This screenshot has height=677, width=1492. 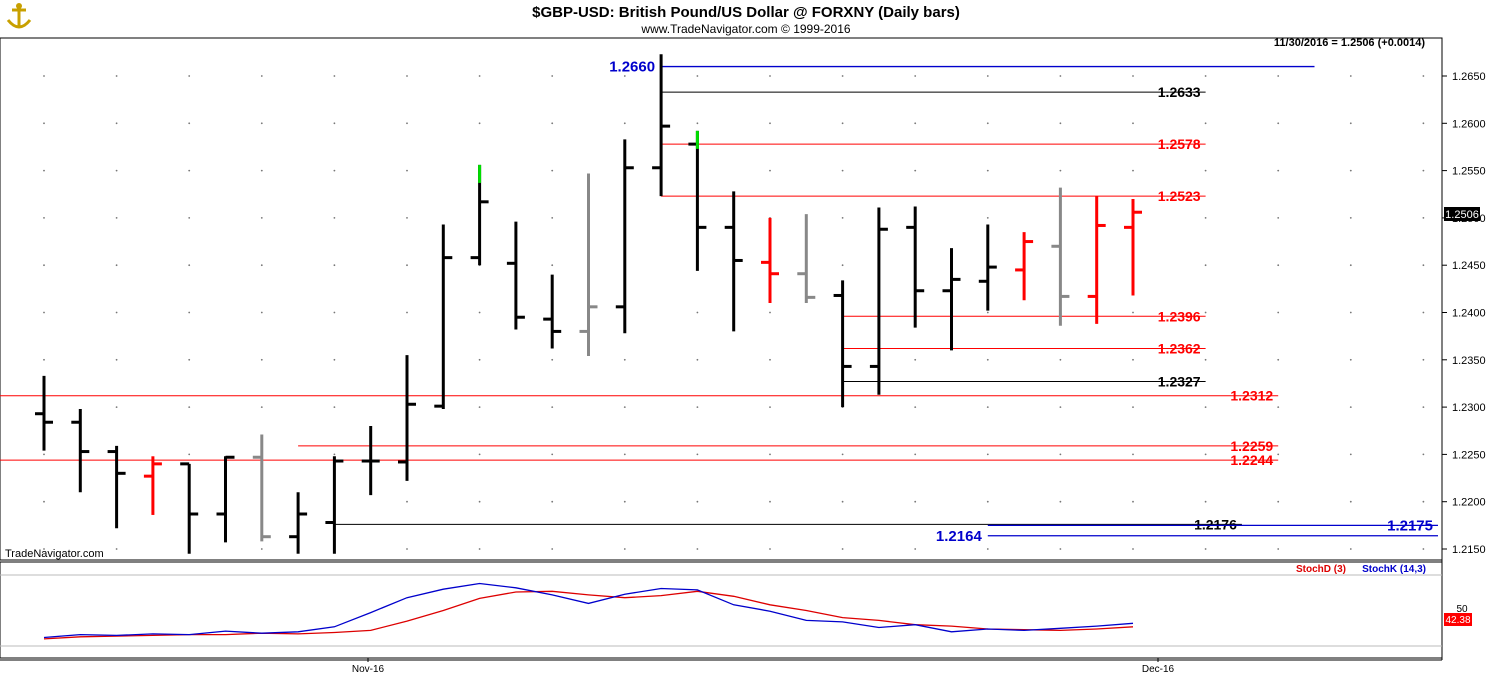 What do you see at coordinates (1251, 446) in the screenshot?
I see `level-label: 1.2259` at bounding box center [1251, 446].